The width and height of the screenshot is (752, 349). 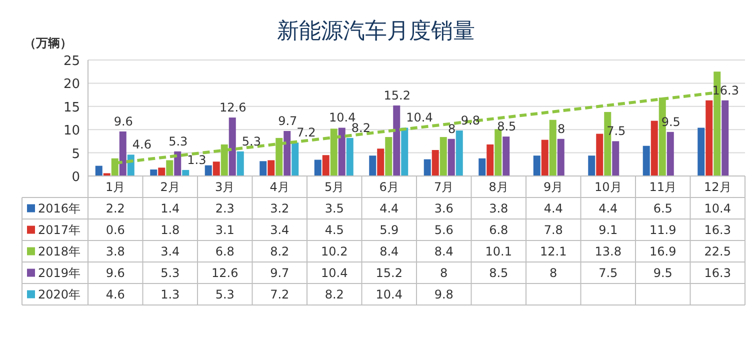 What do you see at coordinates (444, 230) in the screenshot?
I see `data-label: 5.6` at bounding box center [444, 230].